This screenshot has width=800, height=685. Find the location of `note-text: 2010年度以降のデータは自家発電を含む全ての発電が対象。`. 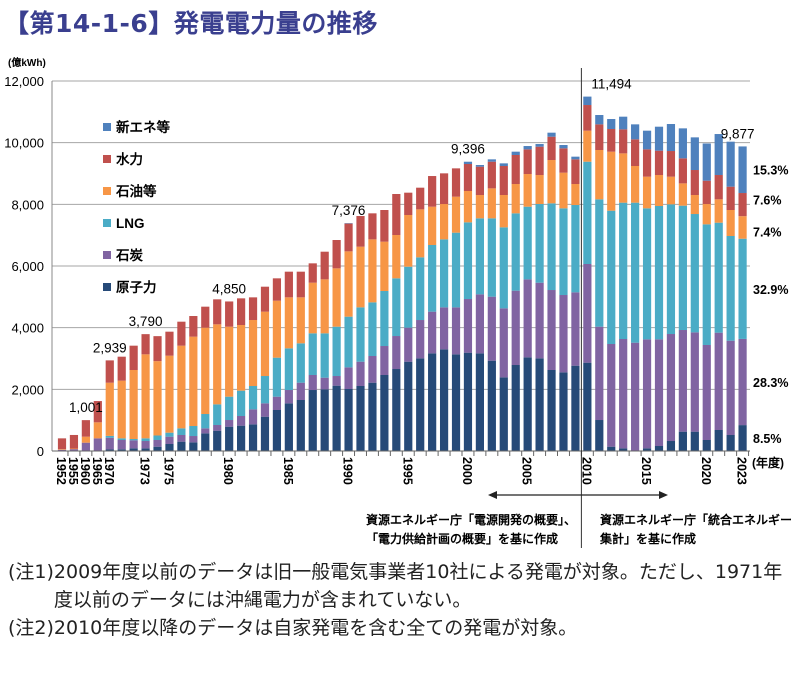

note-text: 2010年度以降のデータは自家発電を含む全ての発電が対象。 is located at coordinates (315, 628).